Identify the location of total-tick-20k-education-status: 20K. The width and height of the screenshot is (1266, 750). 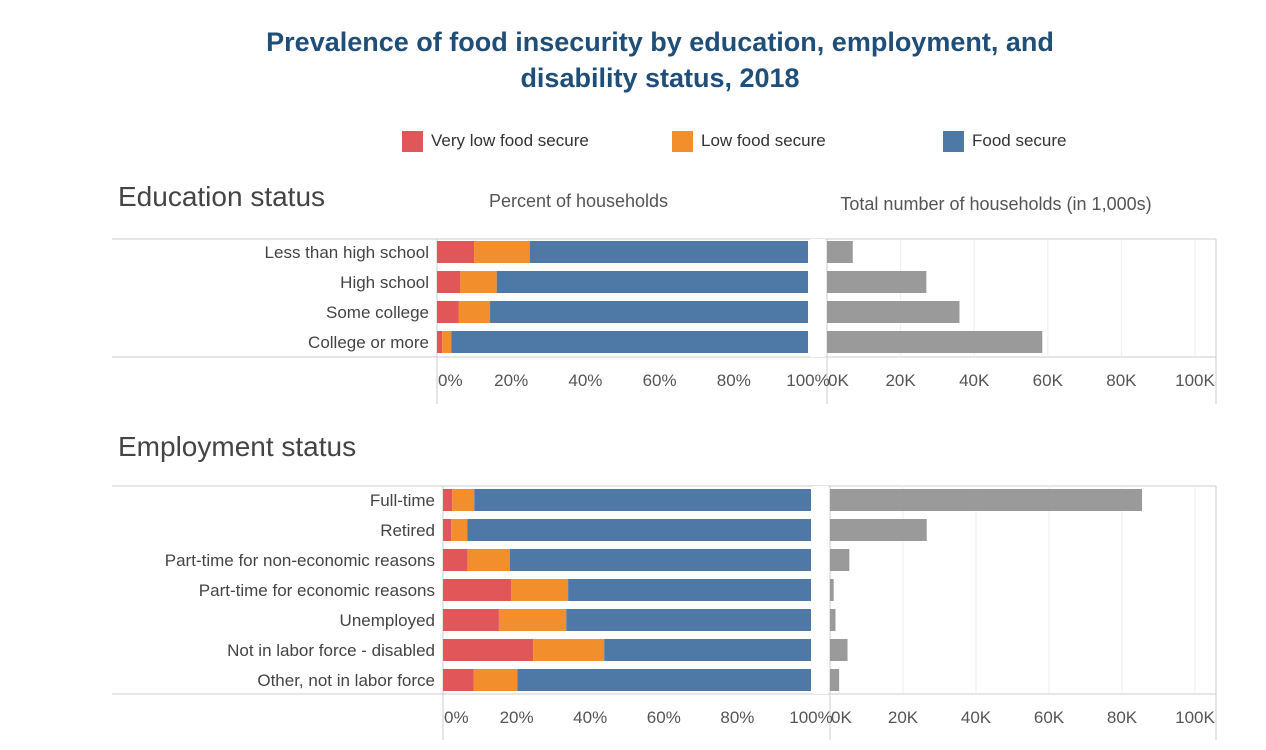
(900, 380).